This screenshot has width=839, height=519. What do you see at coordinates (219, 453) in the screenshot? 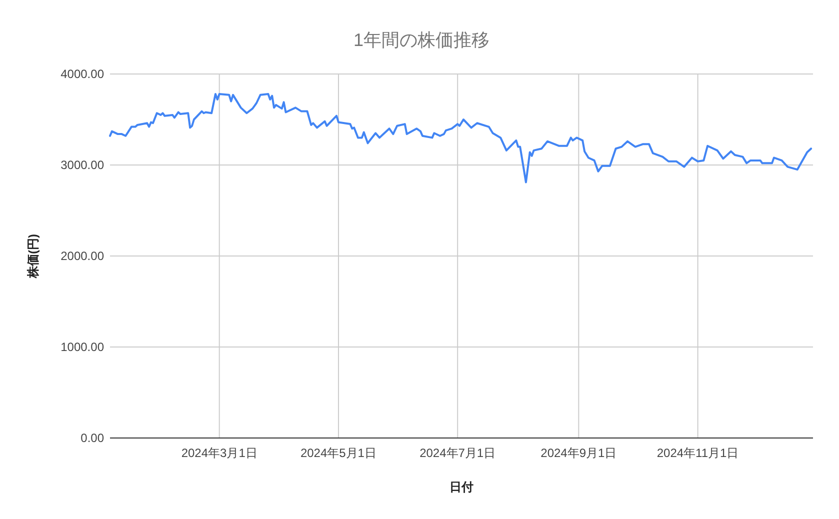
I see `x-tick-label: 2024年3月1日` at bounding box center [219, 453].